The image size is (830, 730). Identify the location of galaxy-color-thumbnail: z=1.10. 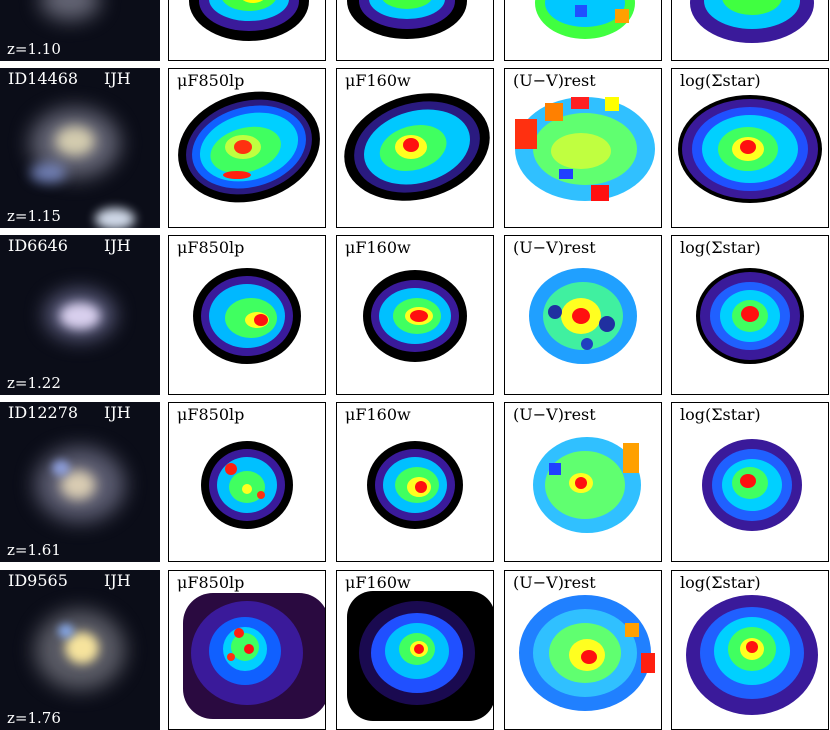
(80, 30).